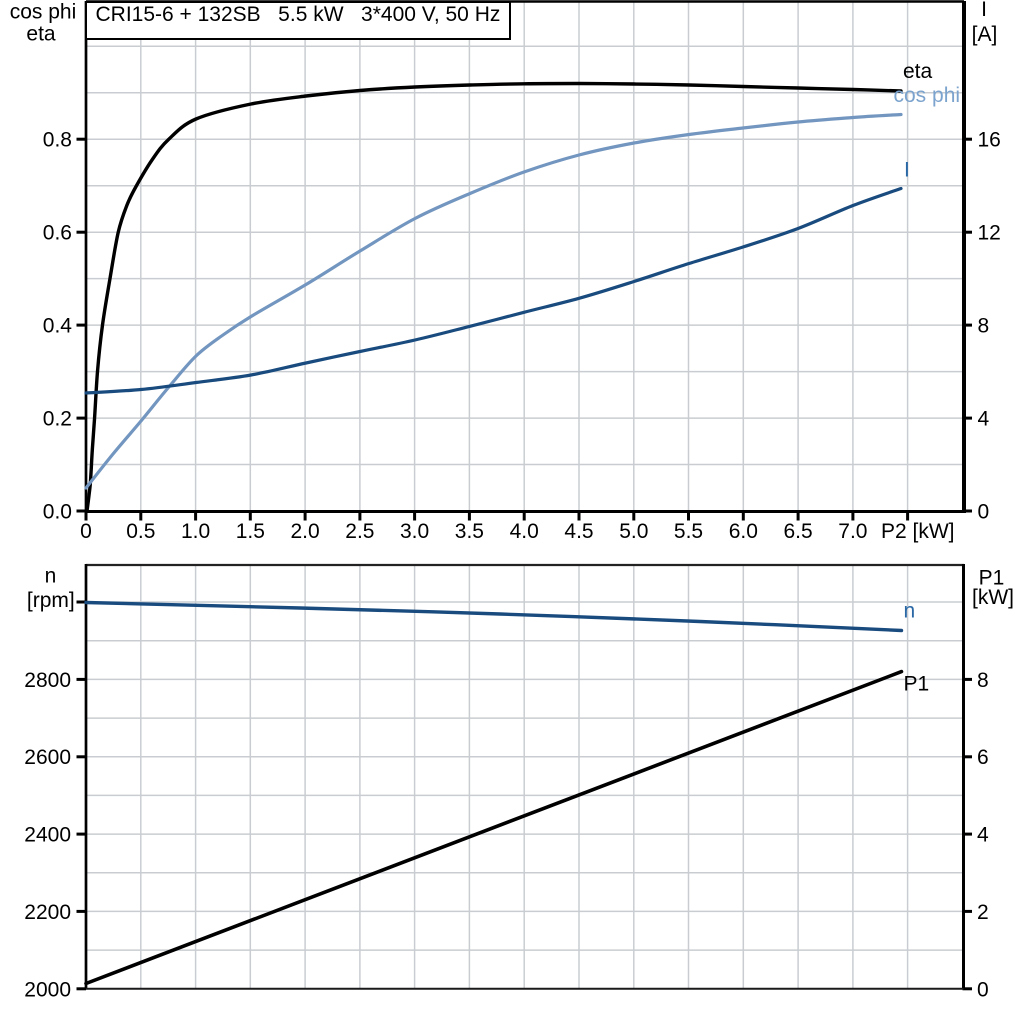 Image resolution: width=1024 pixels, height=1024 pixels. What do you see at coordinates (250, 531) in the screenshot?
I see `svg-text: 1.5` at bounding box center [250, 531].